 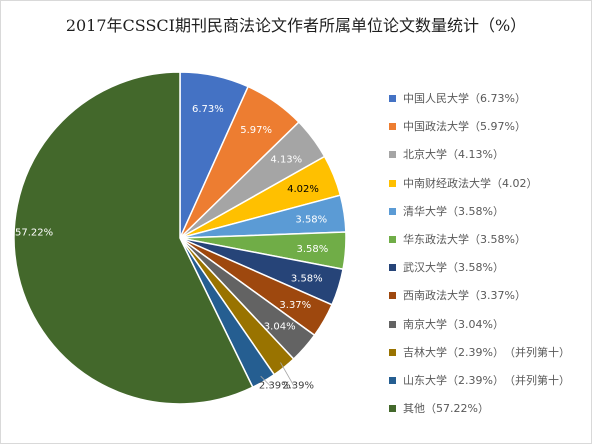 I want to click on legend-label: 中国政法大学（5.97%）, so click(x=464, y=127).